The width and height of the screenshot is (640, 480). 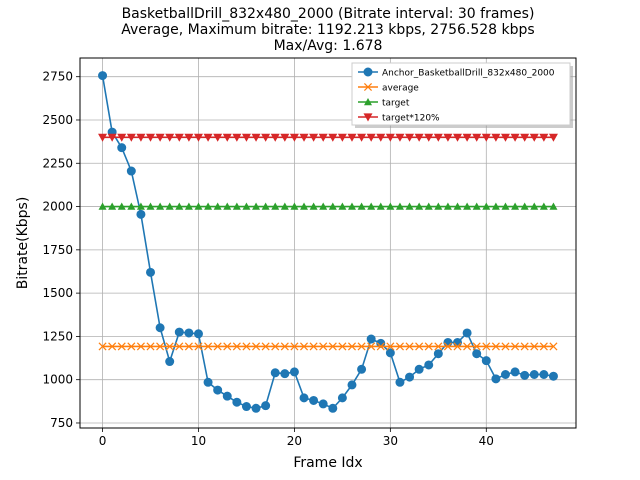 I want to click on y-tick-label: 2250, so click(x=57, y=163).